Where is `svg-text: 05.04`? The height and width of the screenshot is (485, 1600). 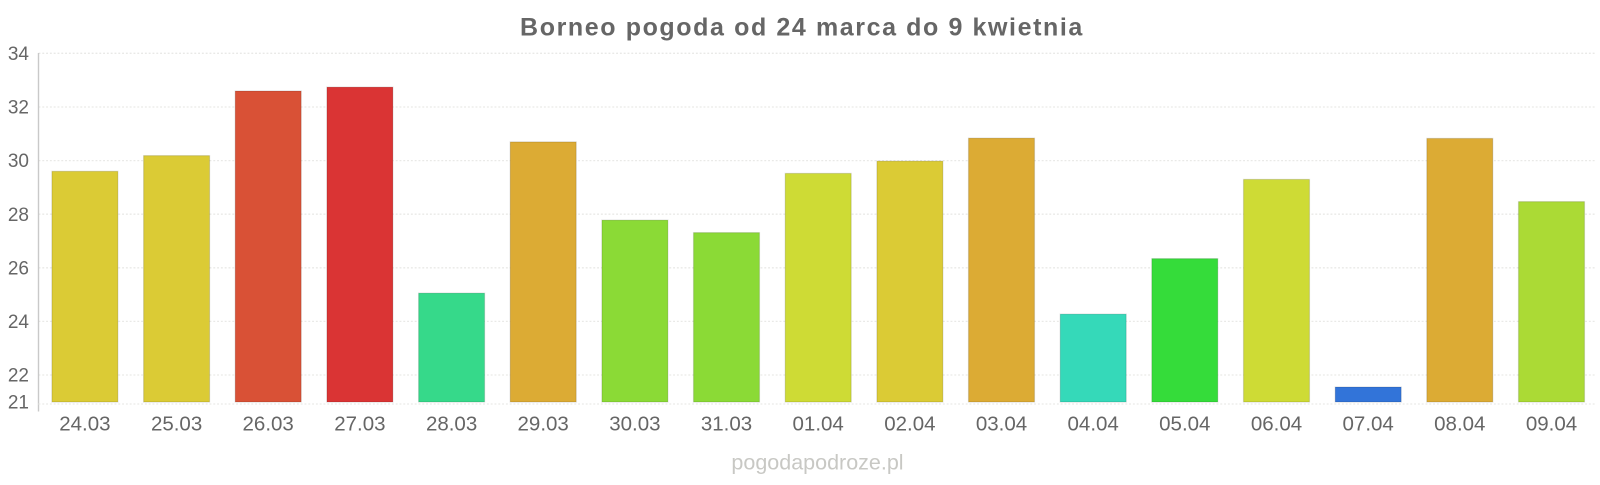
svg-text: 05.04 is located at coordinates (1184, 423).